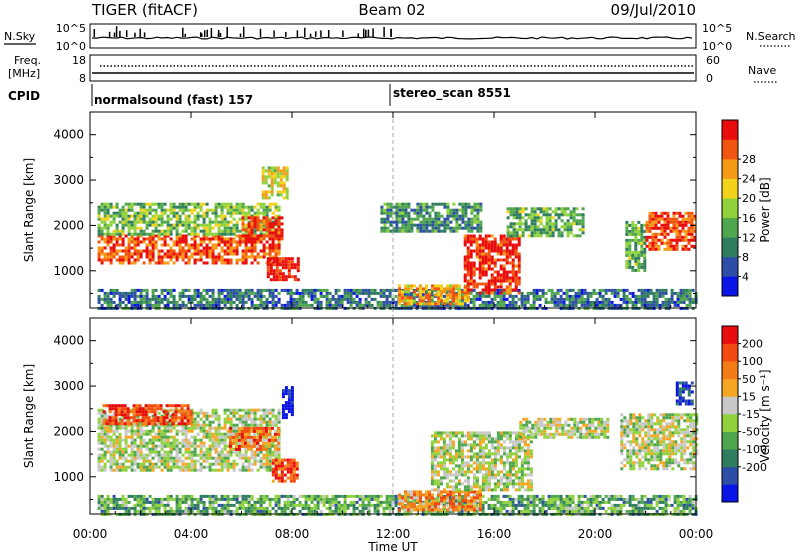 This screenshot has width=800, height=554. I want to click on nave-tick-top: 60, so click(713, 60).